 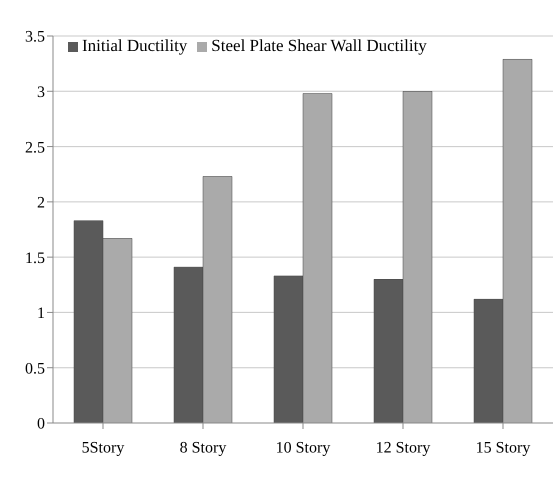 I want to click on x-tick-label: 12 Story, so click(x=403, y=447).